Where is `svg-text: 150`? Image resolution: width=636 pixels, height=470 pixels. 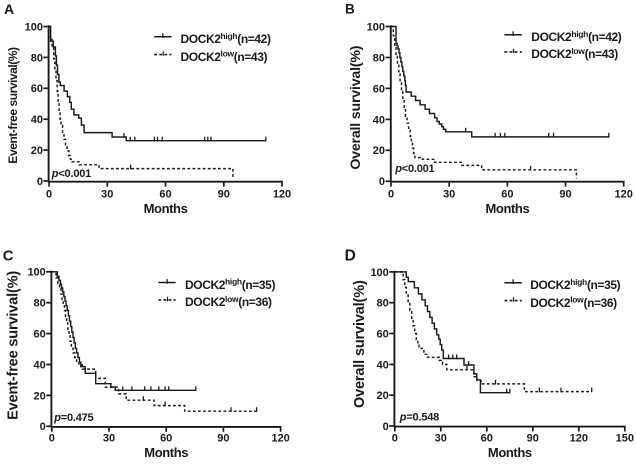 svg-text: 150 is located at coordinates (625, 439).